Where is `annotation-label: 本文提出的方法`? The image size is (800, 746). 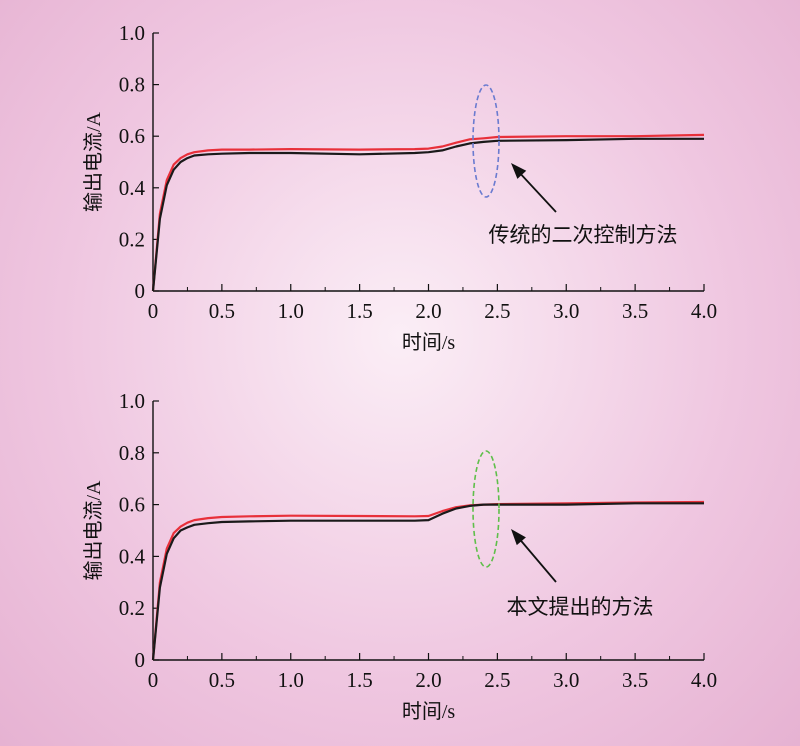 annotation-label: 本文提出的方法 is located at coordinates (580, 607).